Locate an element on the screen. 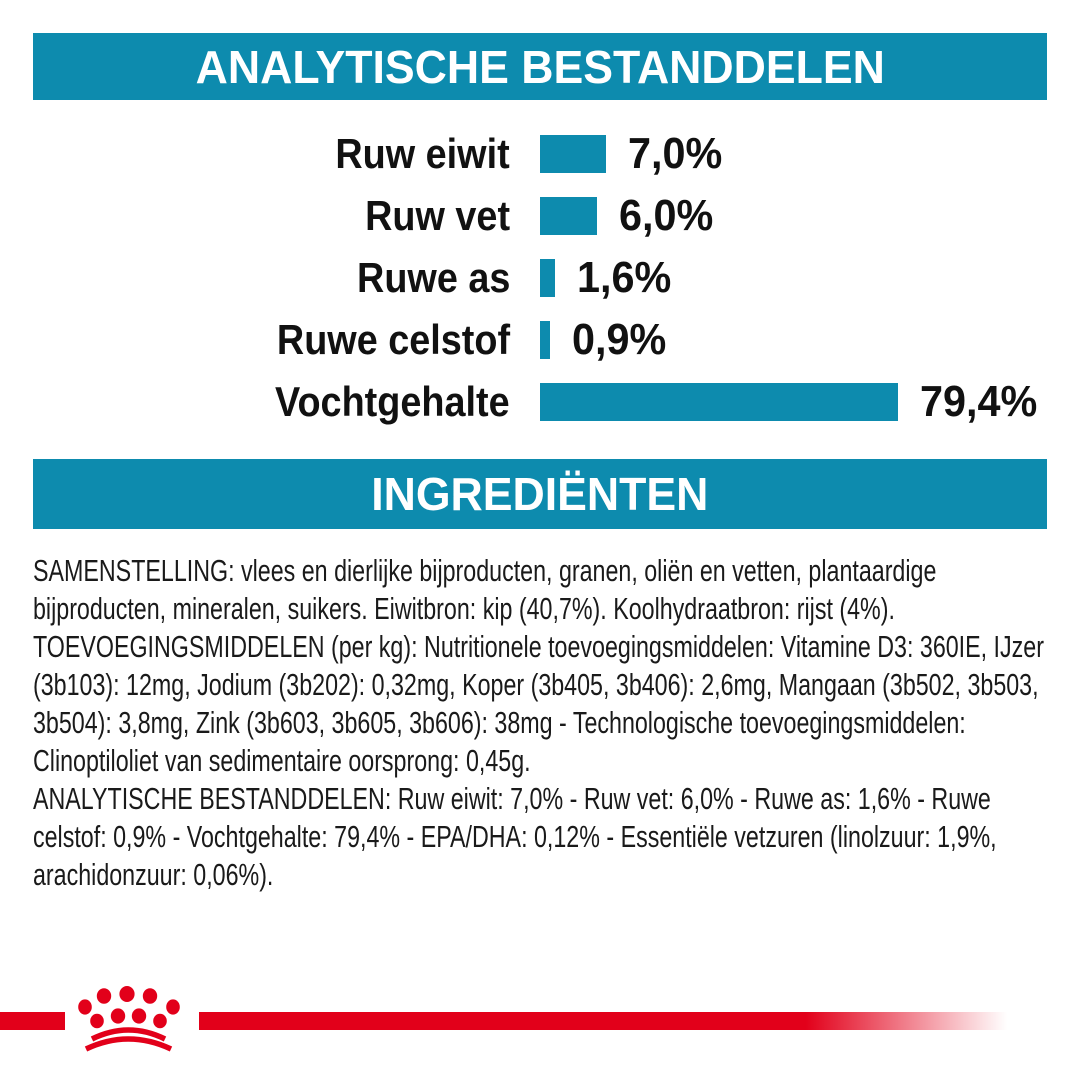 This screenshot has height=1080, width=1080. bar-ruwe-as is located at coordinates (547, 278).